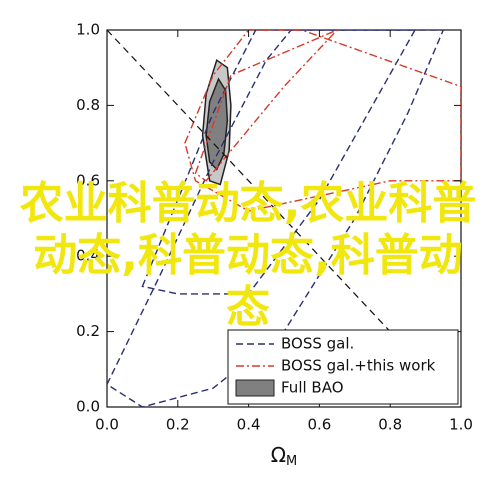 This screenshot has width=500, height=484. I want to click on y-tick-label: 0.4, so click(88, 256).